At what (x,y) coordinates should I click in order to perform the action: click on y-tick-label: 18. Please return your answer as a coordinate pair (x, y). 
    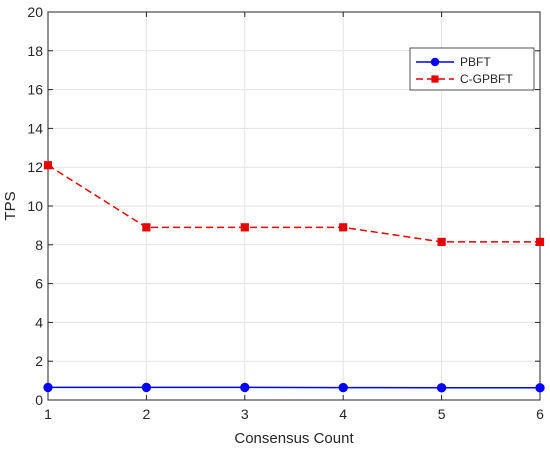
    Looking at the image, I should click on (35, 51).